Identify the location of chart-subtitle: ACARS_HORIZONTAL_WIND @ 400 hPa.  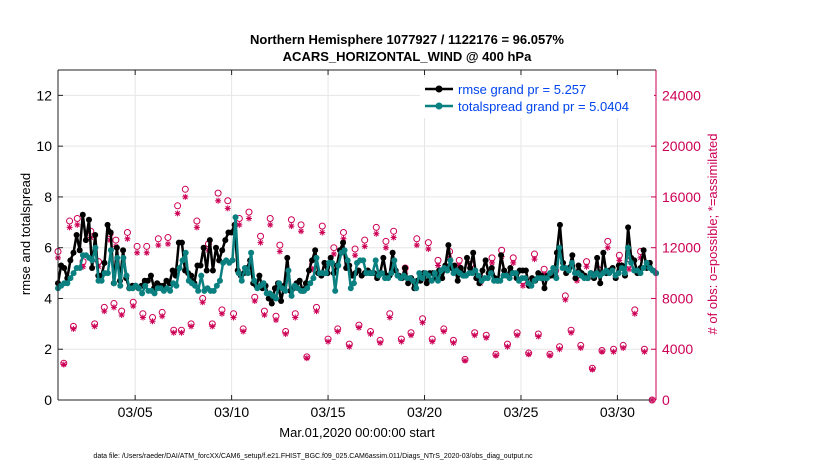
(407, 56).